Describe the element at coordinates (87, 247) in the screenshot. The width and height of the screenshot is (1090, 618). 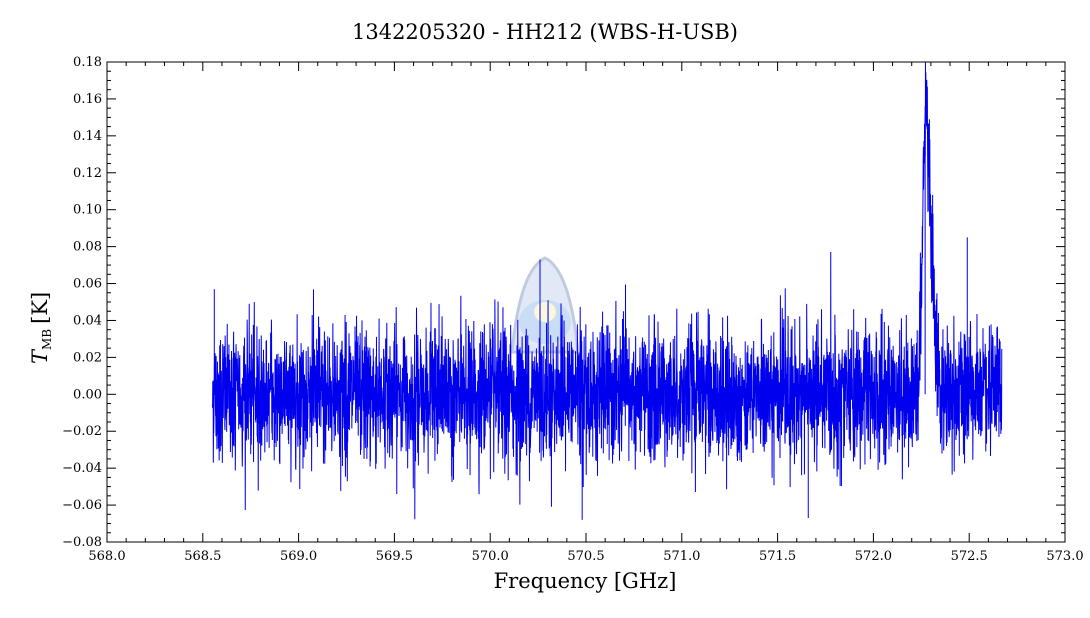
I see `y-tick-label: 0.08` at that location.